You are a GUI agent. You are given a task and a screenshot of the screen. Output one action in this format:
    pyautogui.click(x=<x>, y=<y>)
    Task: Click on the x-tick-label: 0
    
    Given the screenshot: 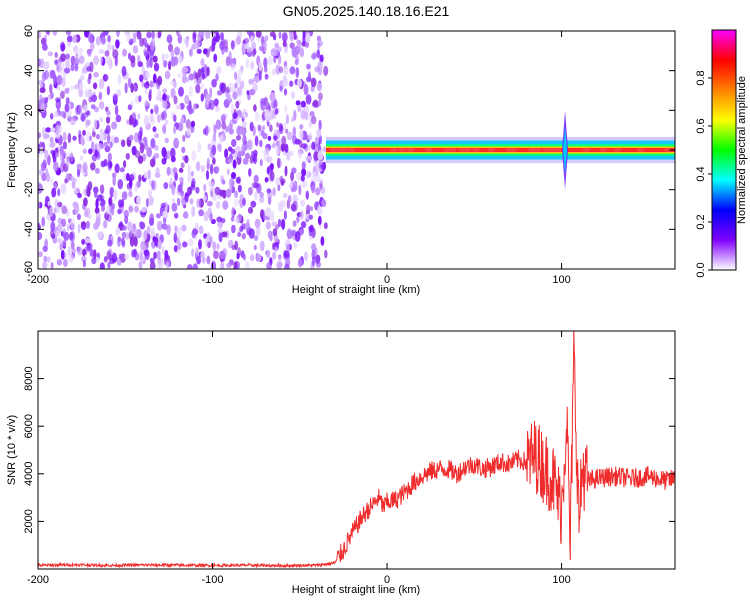 What is the action you would take?
    pyautogui.click(x=387, y=580)
    